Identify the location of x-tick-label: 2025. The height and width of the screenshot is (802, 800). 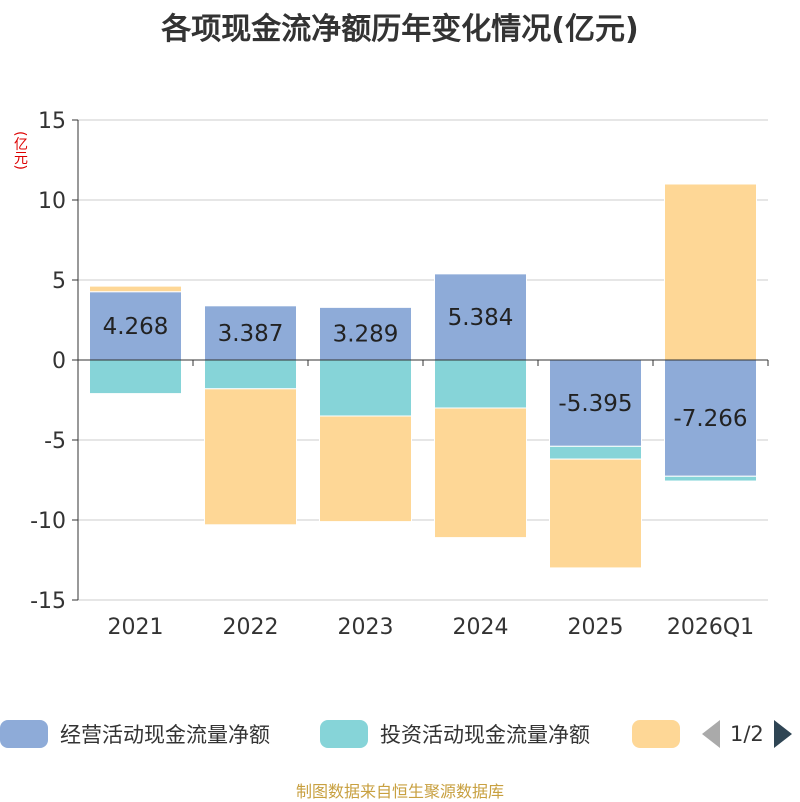
(596, 627).